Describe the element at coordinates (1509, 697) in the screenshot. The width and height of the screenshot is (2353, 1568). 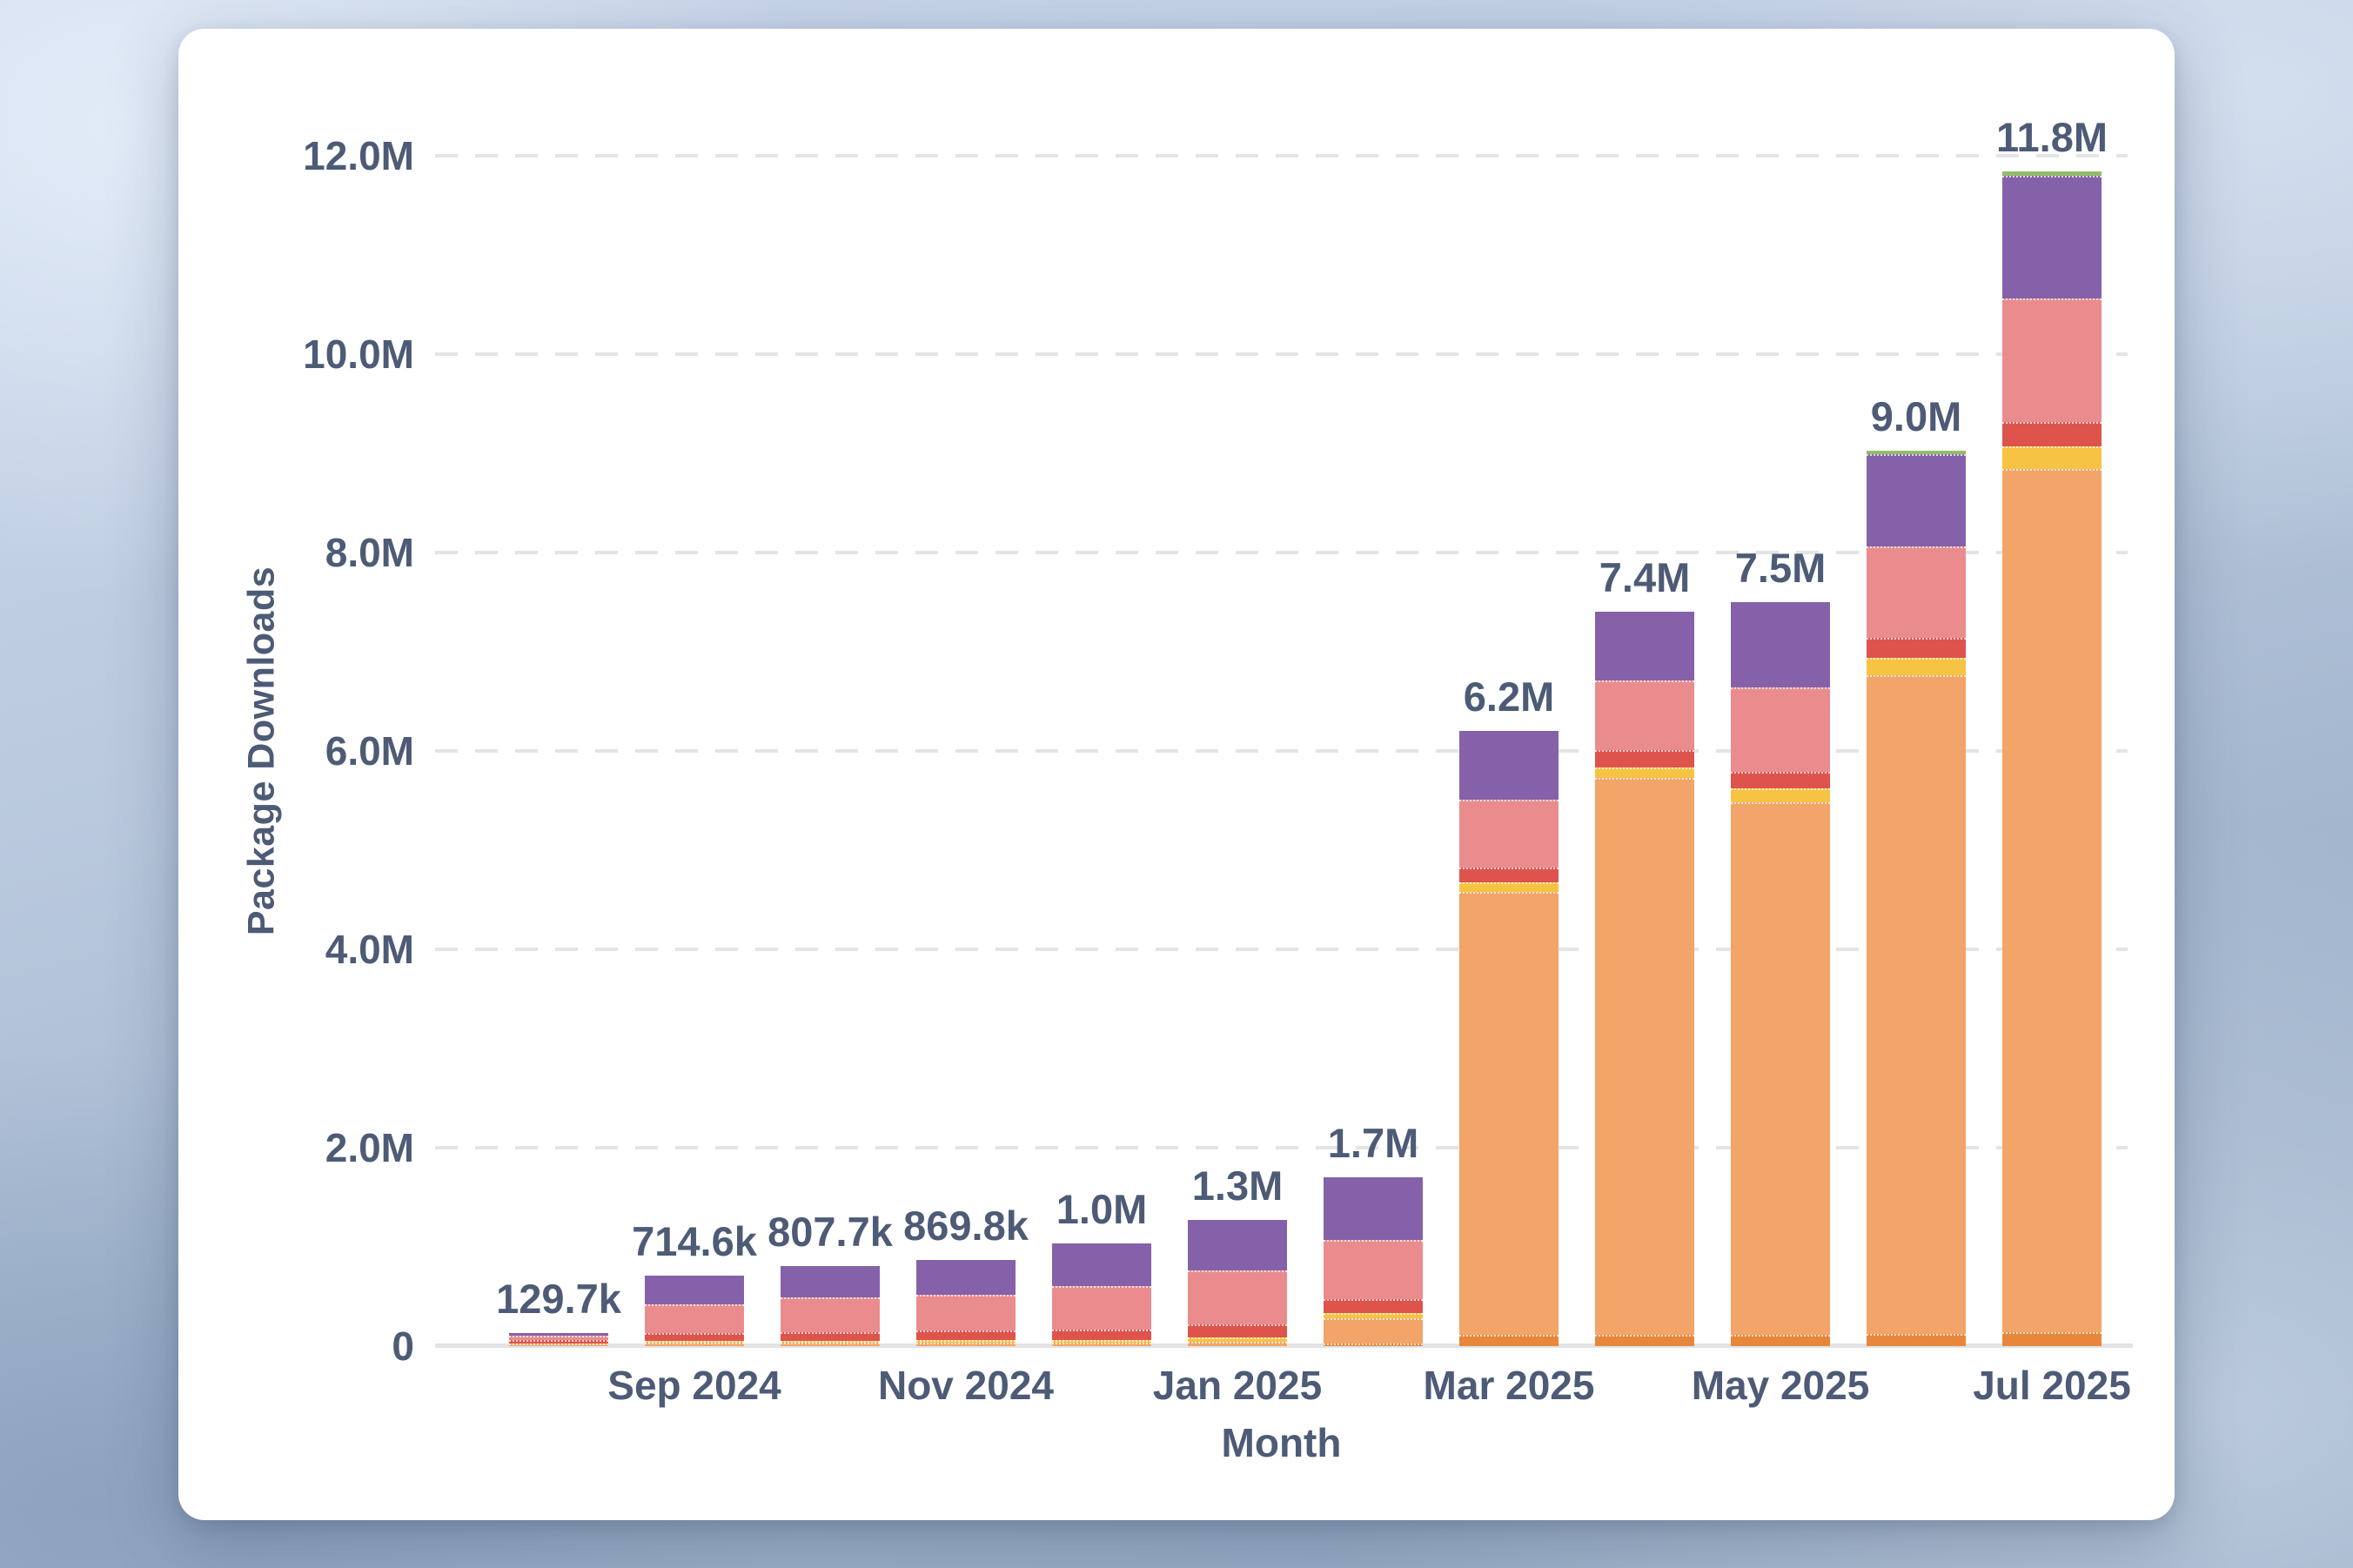
I see `bar-value-label: 6.2M` at that location.